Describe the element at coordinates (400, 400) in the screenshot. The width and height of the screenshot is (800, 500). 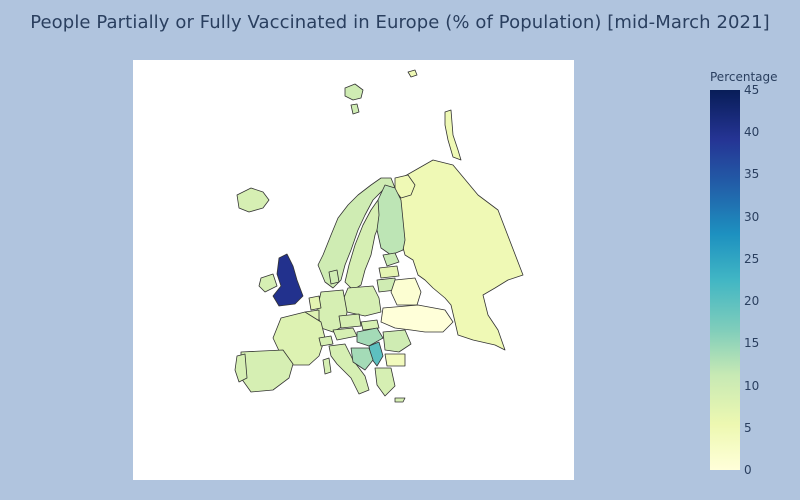
I see `region-crete` at that location.